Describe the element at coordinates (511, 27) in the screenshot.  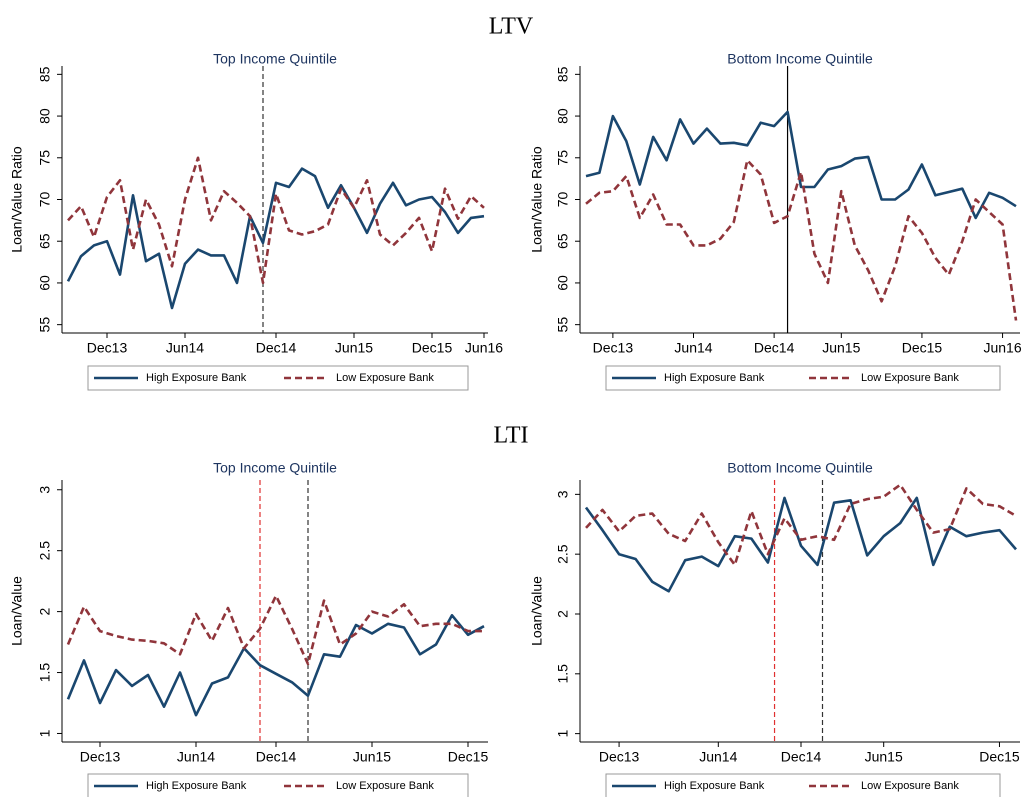
I see `section-heading: LTV` at that location.